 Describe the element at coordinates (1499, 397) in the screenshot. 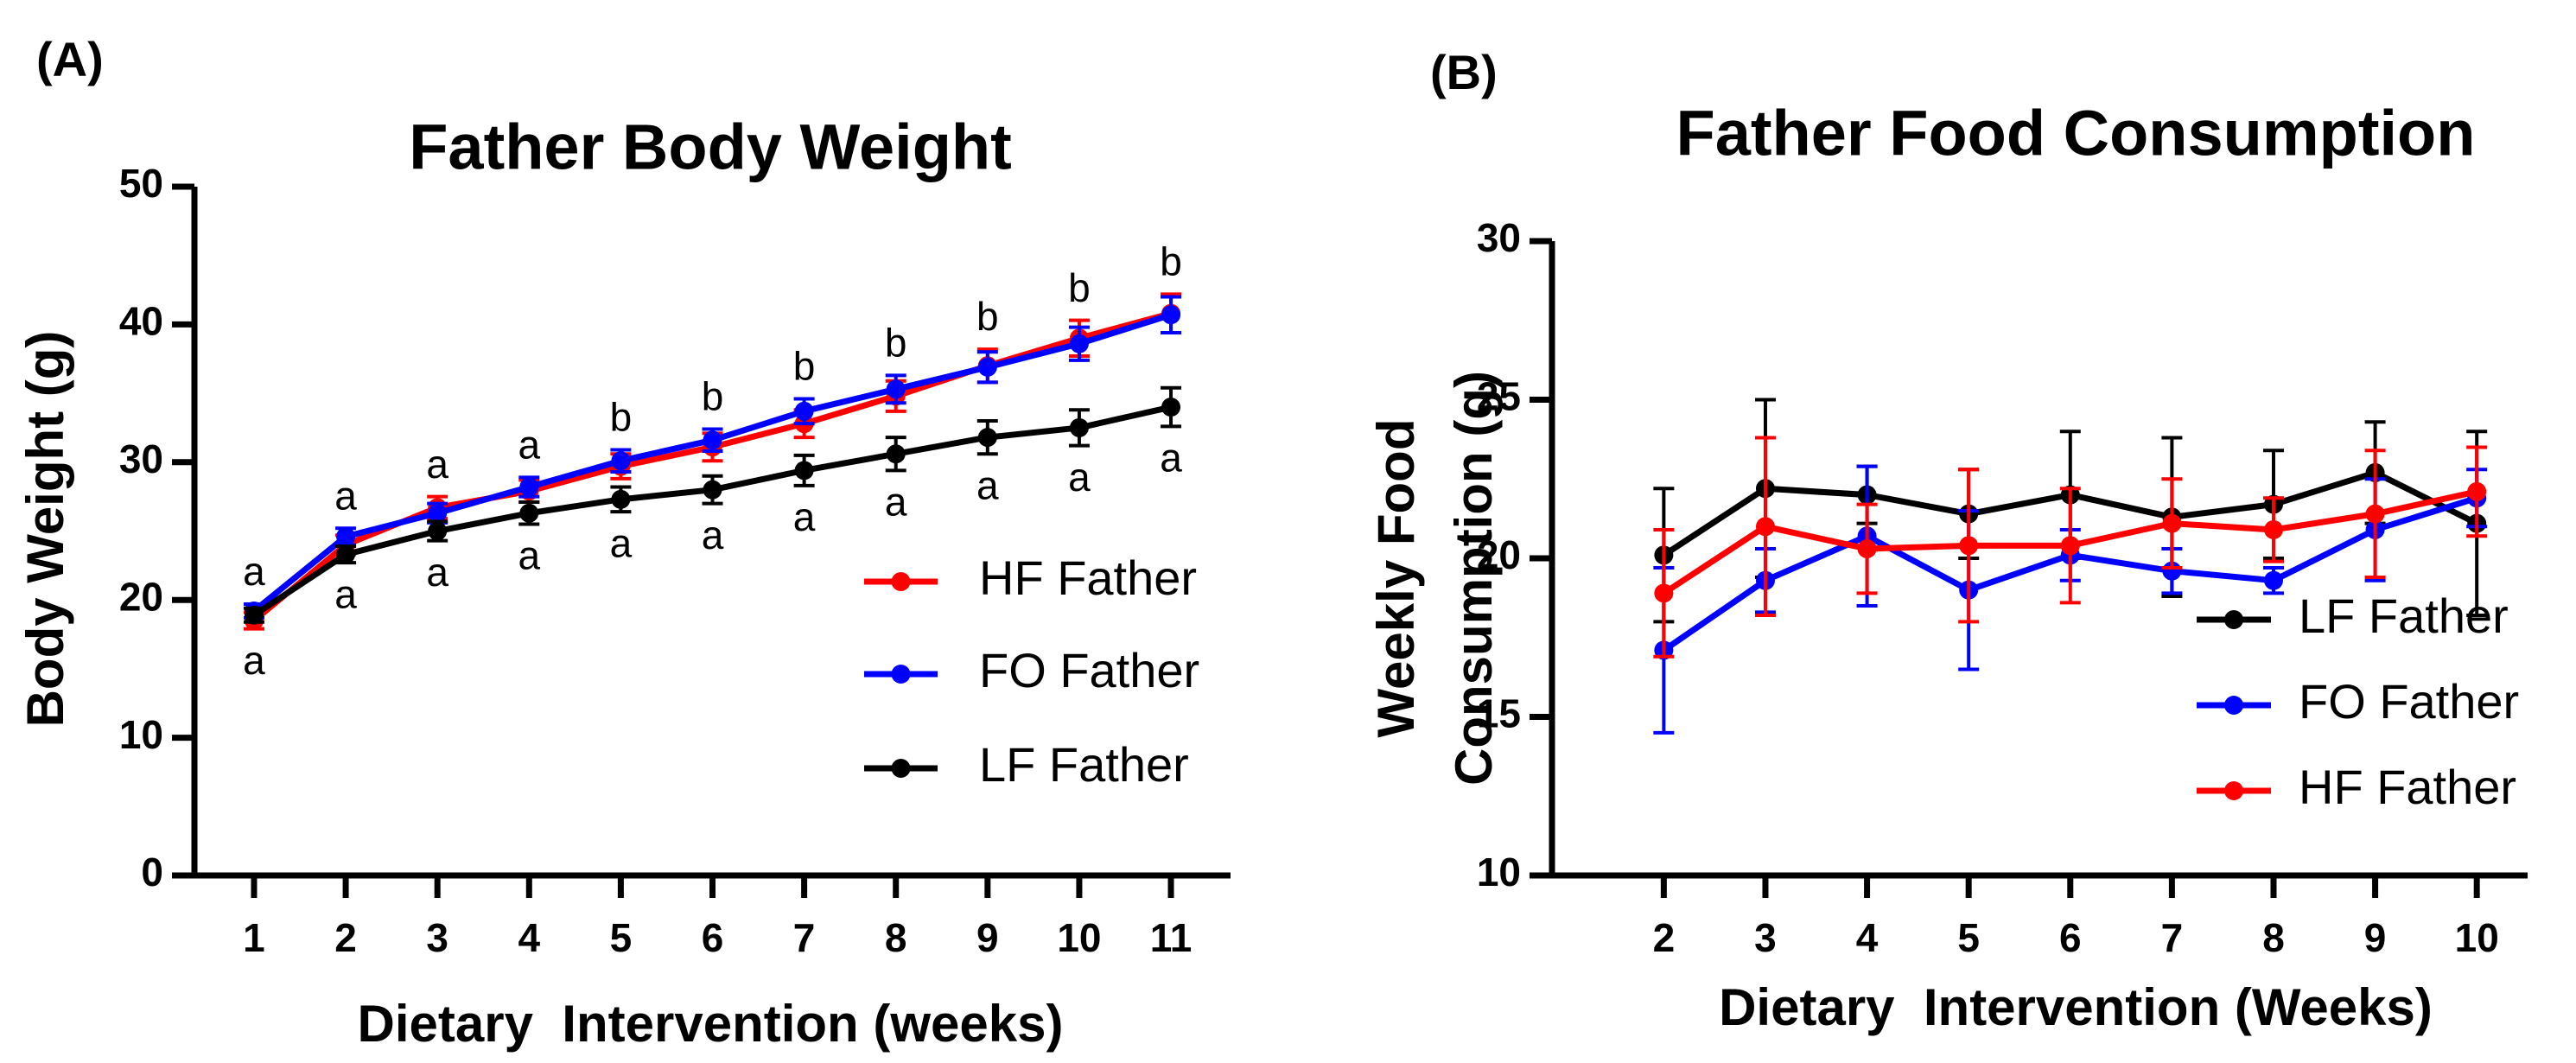

I see `y-tick-label: 25` at that location.